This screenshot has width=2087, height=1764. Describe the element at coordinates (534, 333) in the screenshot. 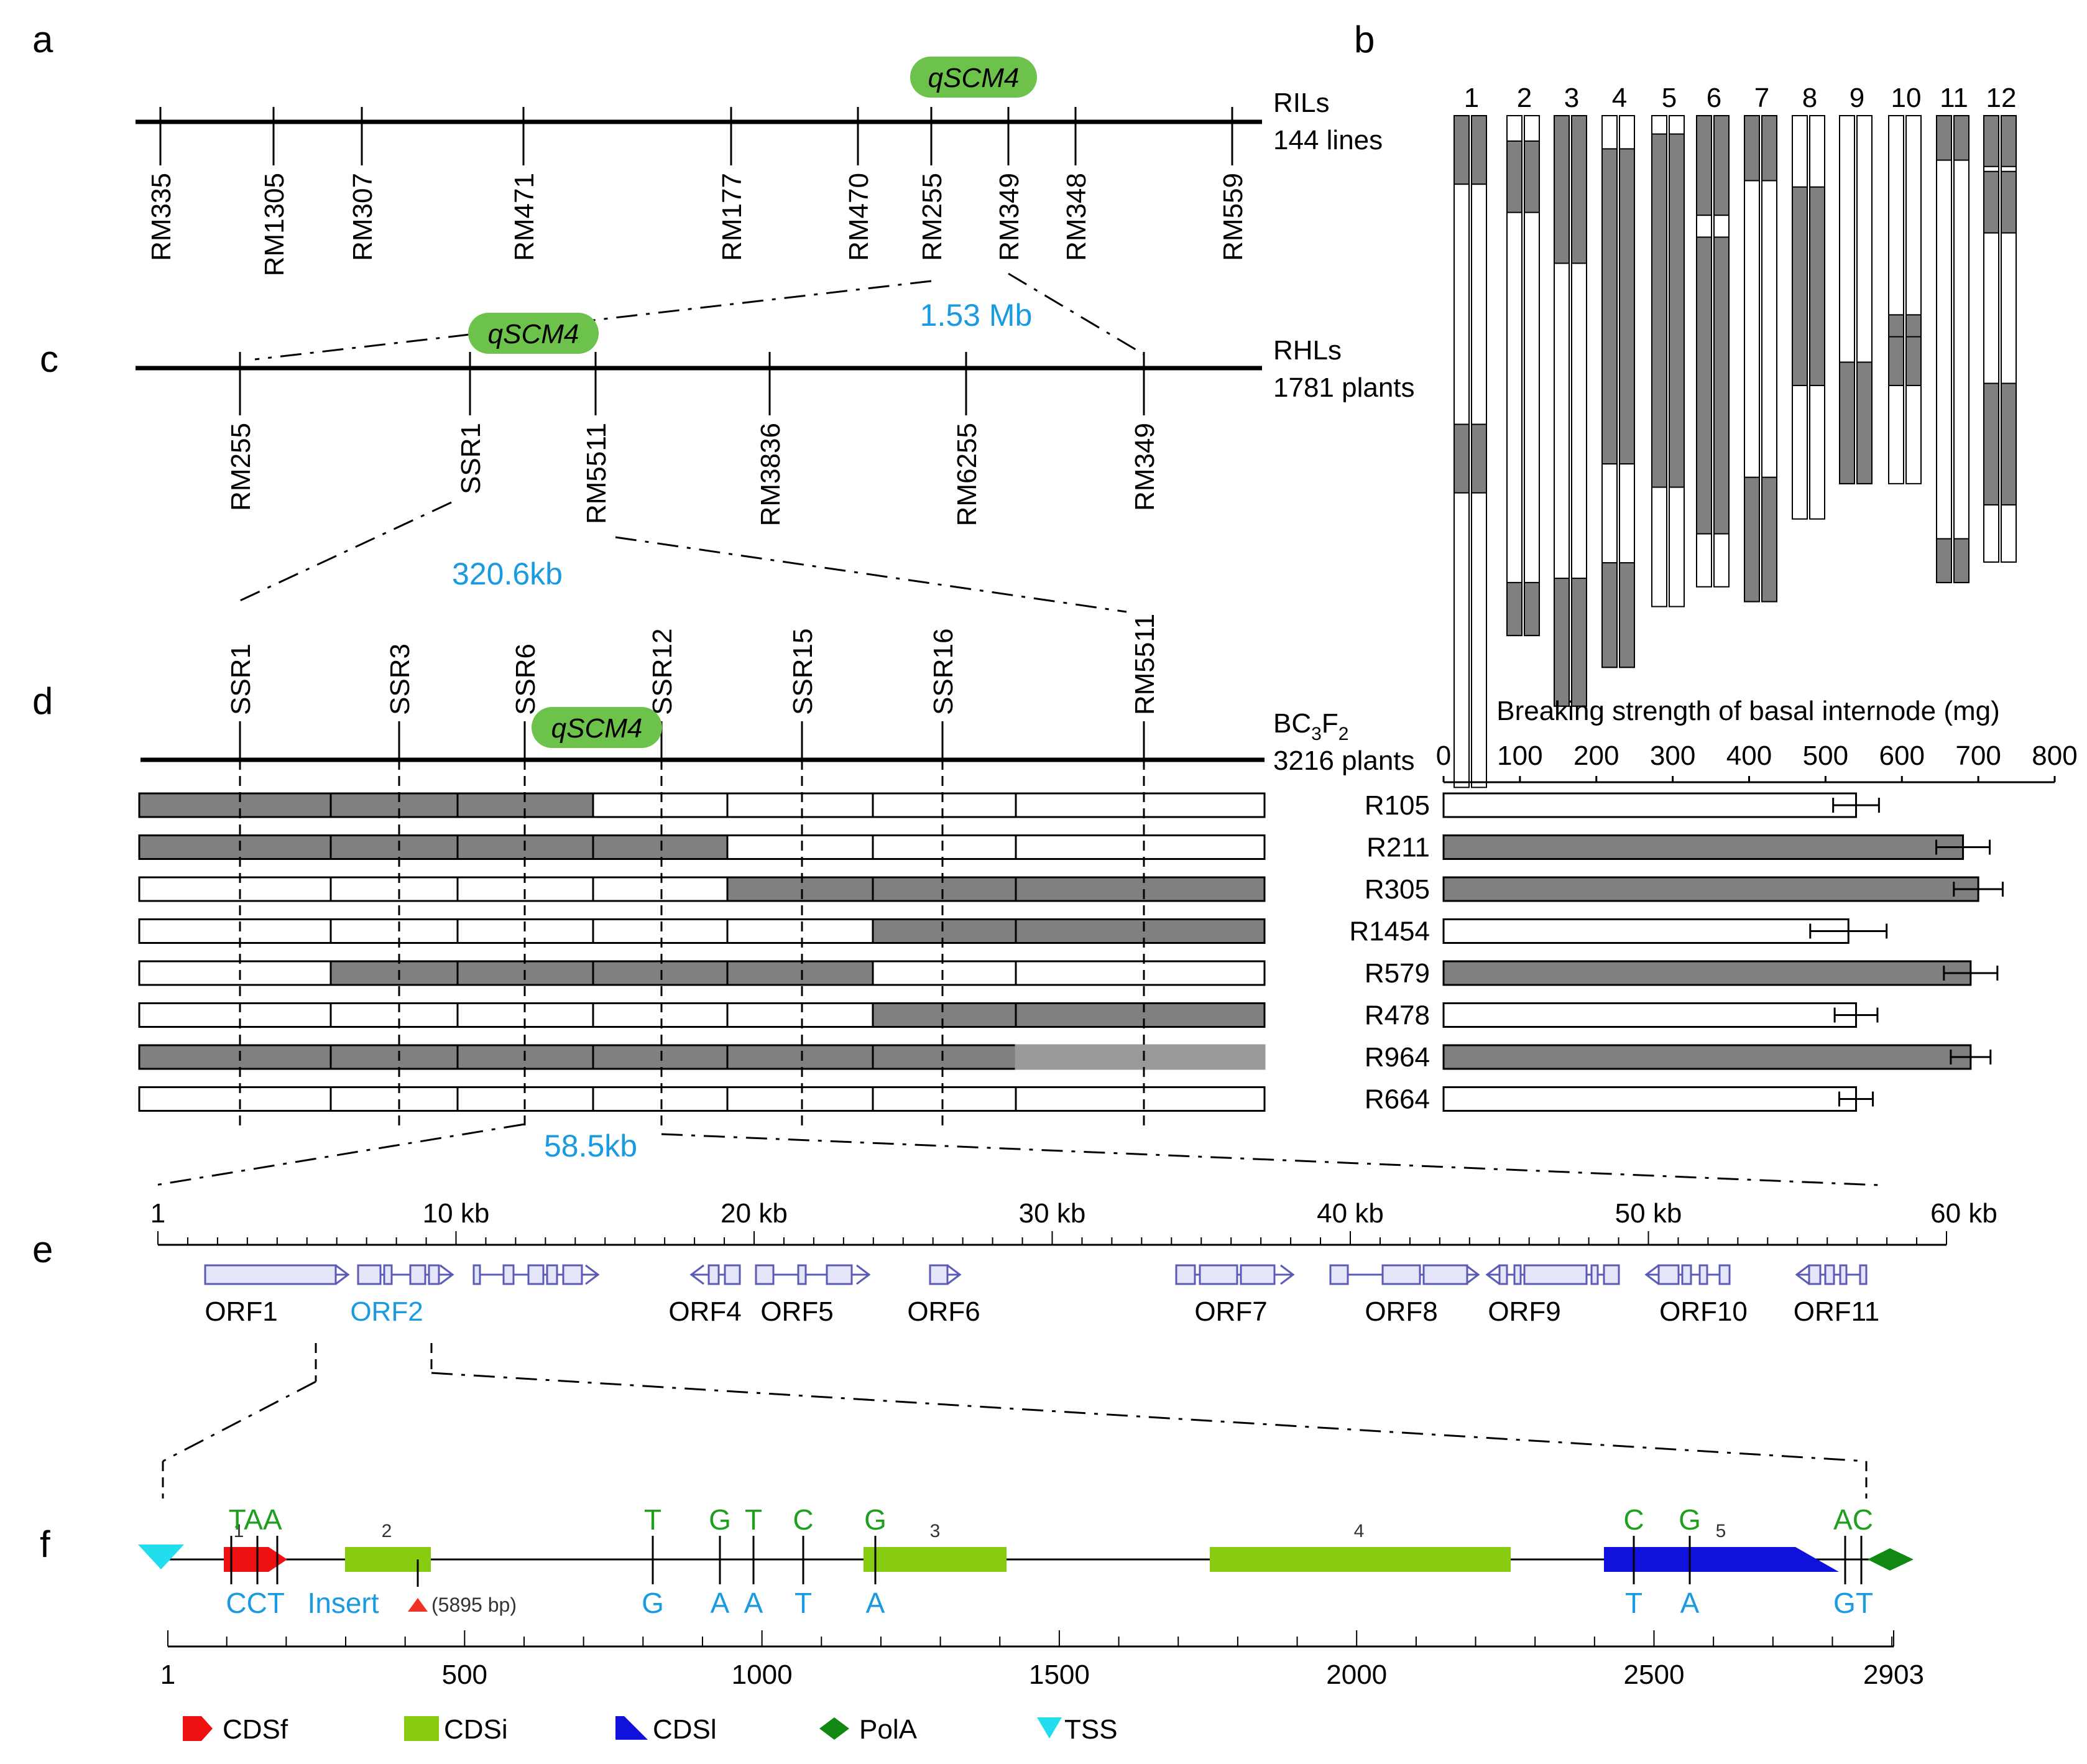

I see `panel-c-qtl-badge-shape` at that location.